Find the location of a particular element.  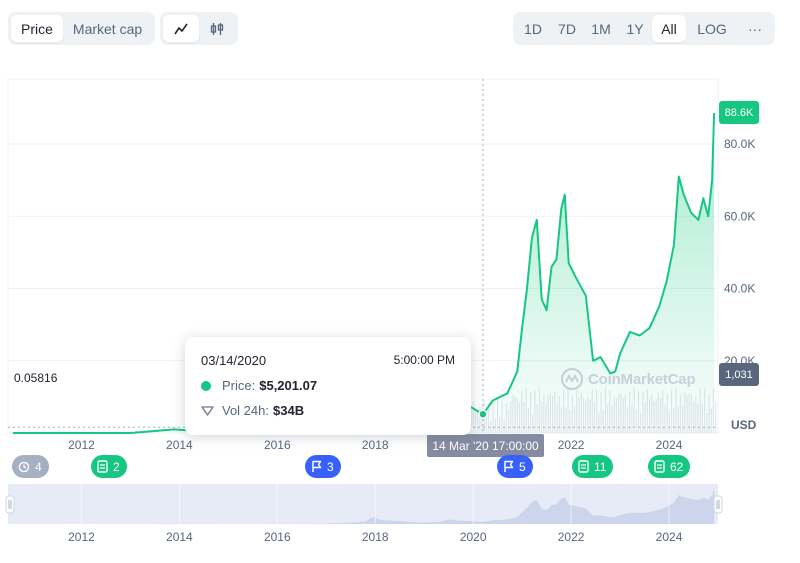

coinmarketcap-logo-icon is located at coordinates (572, 379).